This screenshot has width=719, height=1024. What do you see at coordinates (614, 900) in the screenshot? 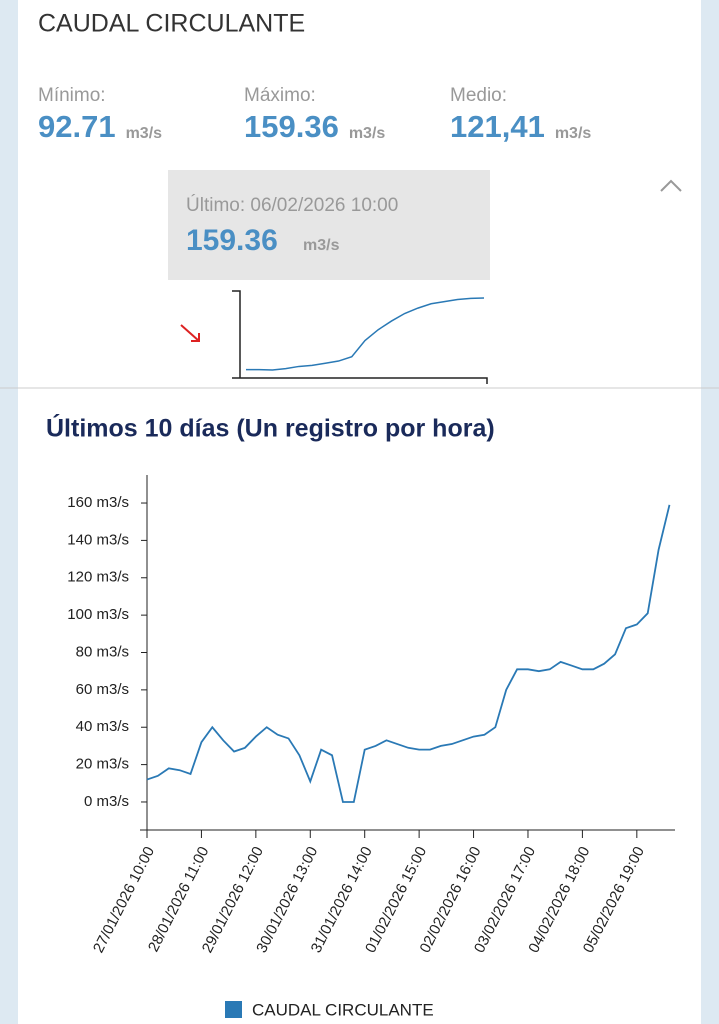
I see `x-tick-label: 05/02/2026 19:00` at bounding box center [614, 900].